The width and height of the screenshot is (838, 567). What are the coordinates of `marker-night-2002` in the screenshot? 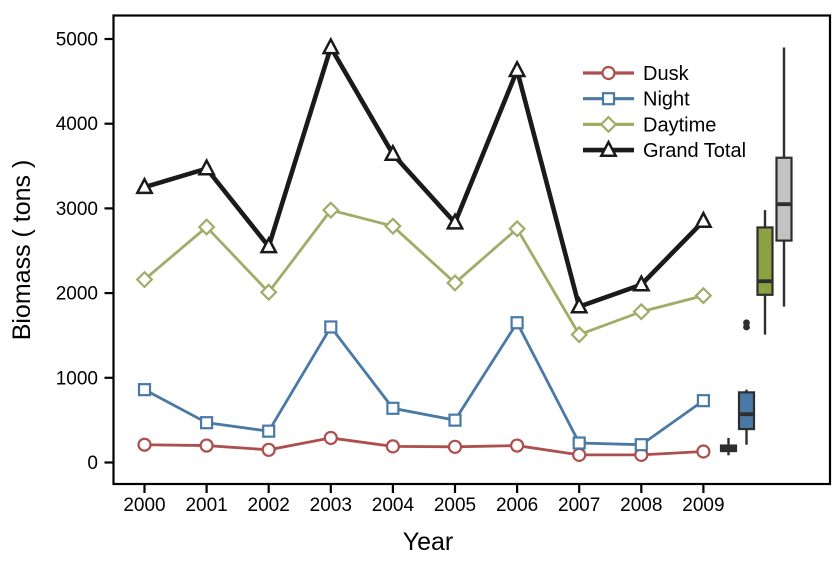 It's located at (269, 431).